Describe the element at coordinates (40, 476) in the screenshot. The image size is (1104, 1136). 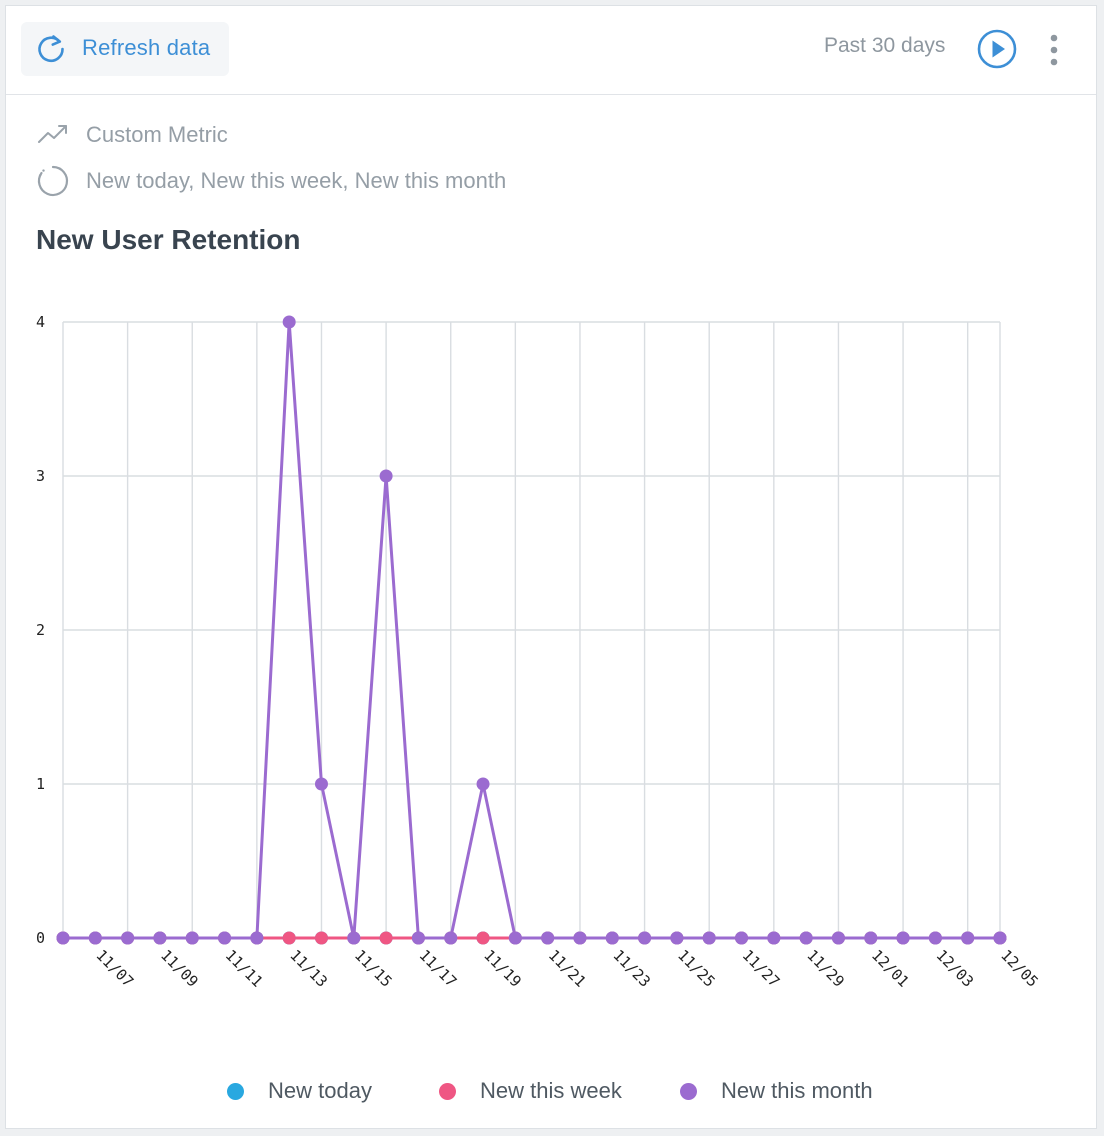
I see `y-tick-label: 3` at that location.